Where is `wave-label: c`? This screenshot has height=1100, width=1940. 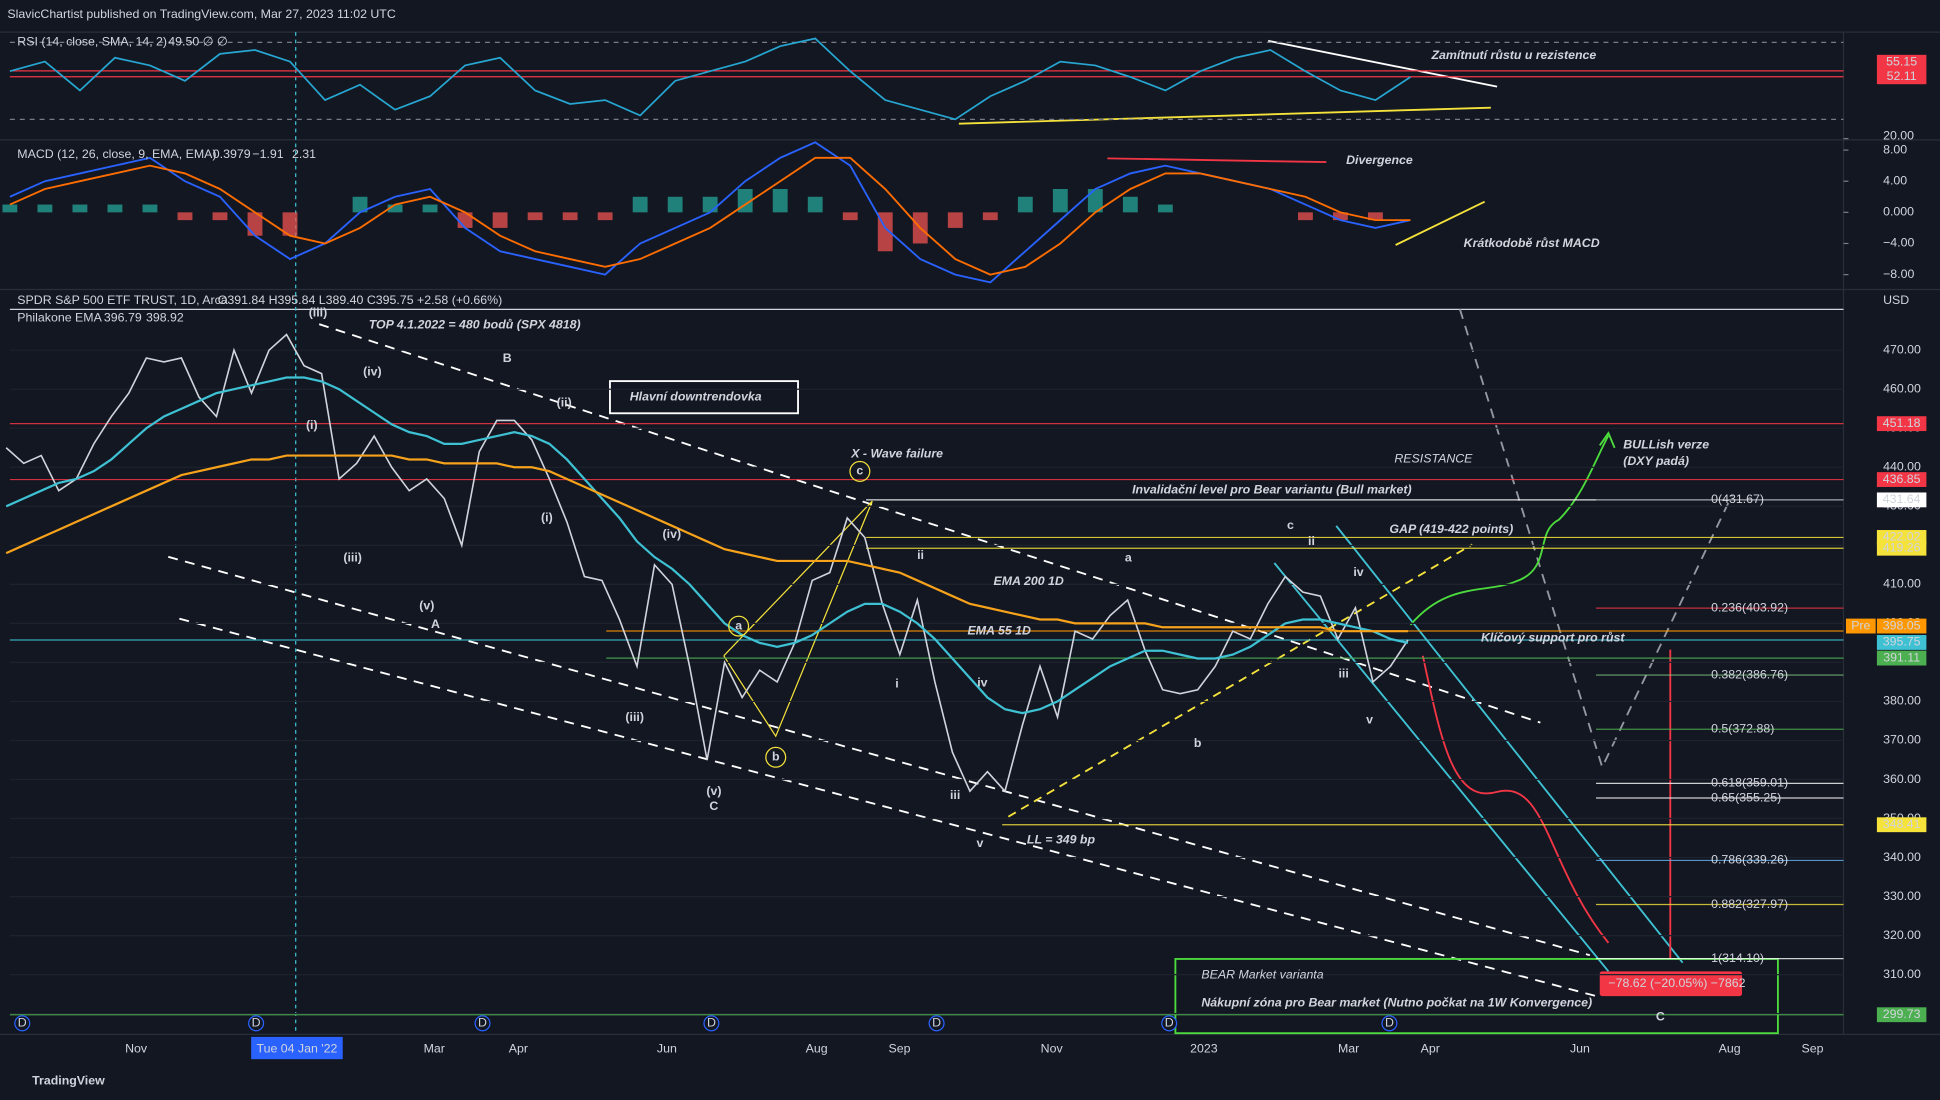
wave-label: c is located at coordinates (859, 471).